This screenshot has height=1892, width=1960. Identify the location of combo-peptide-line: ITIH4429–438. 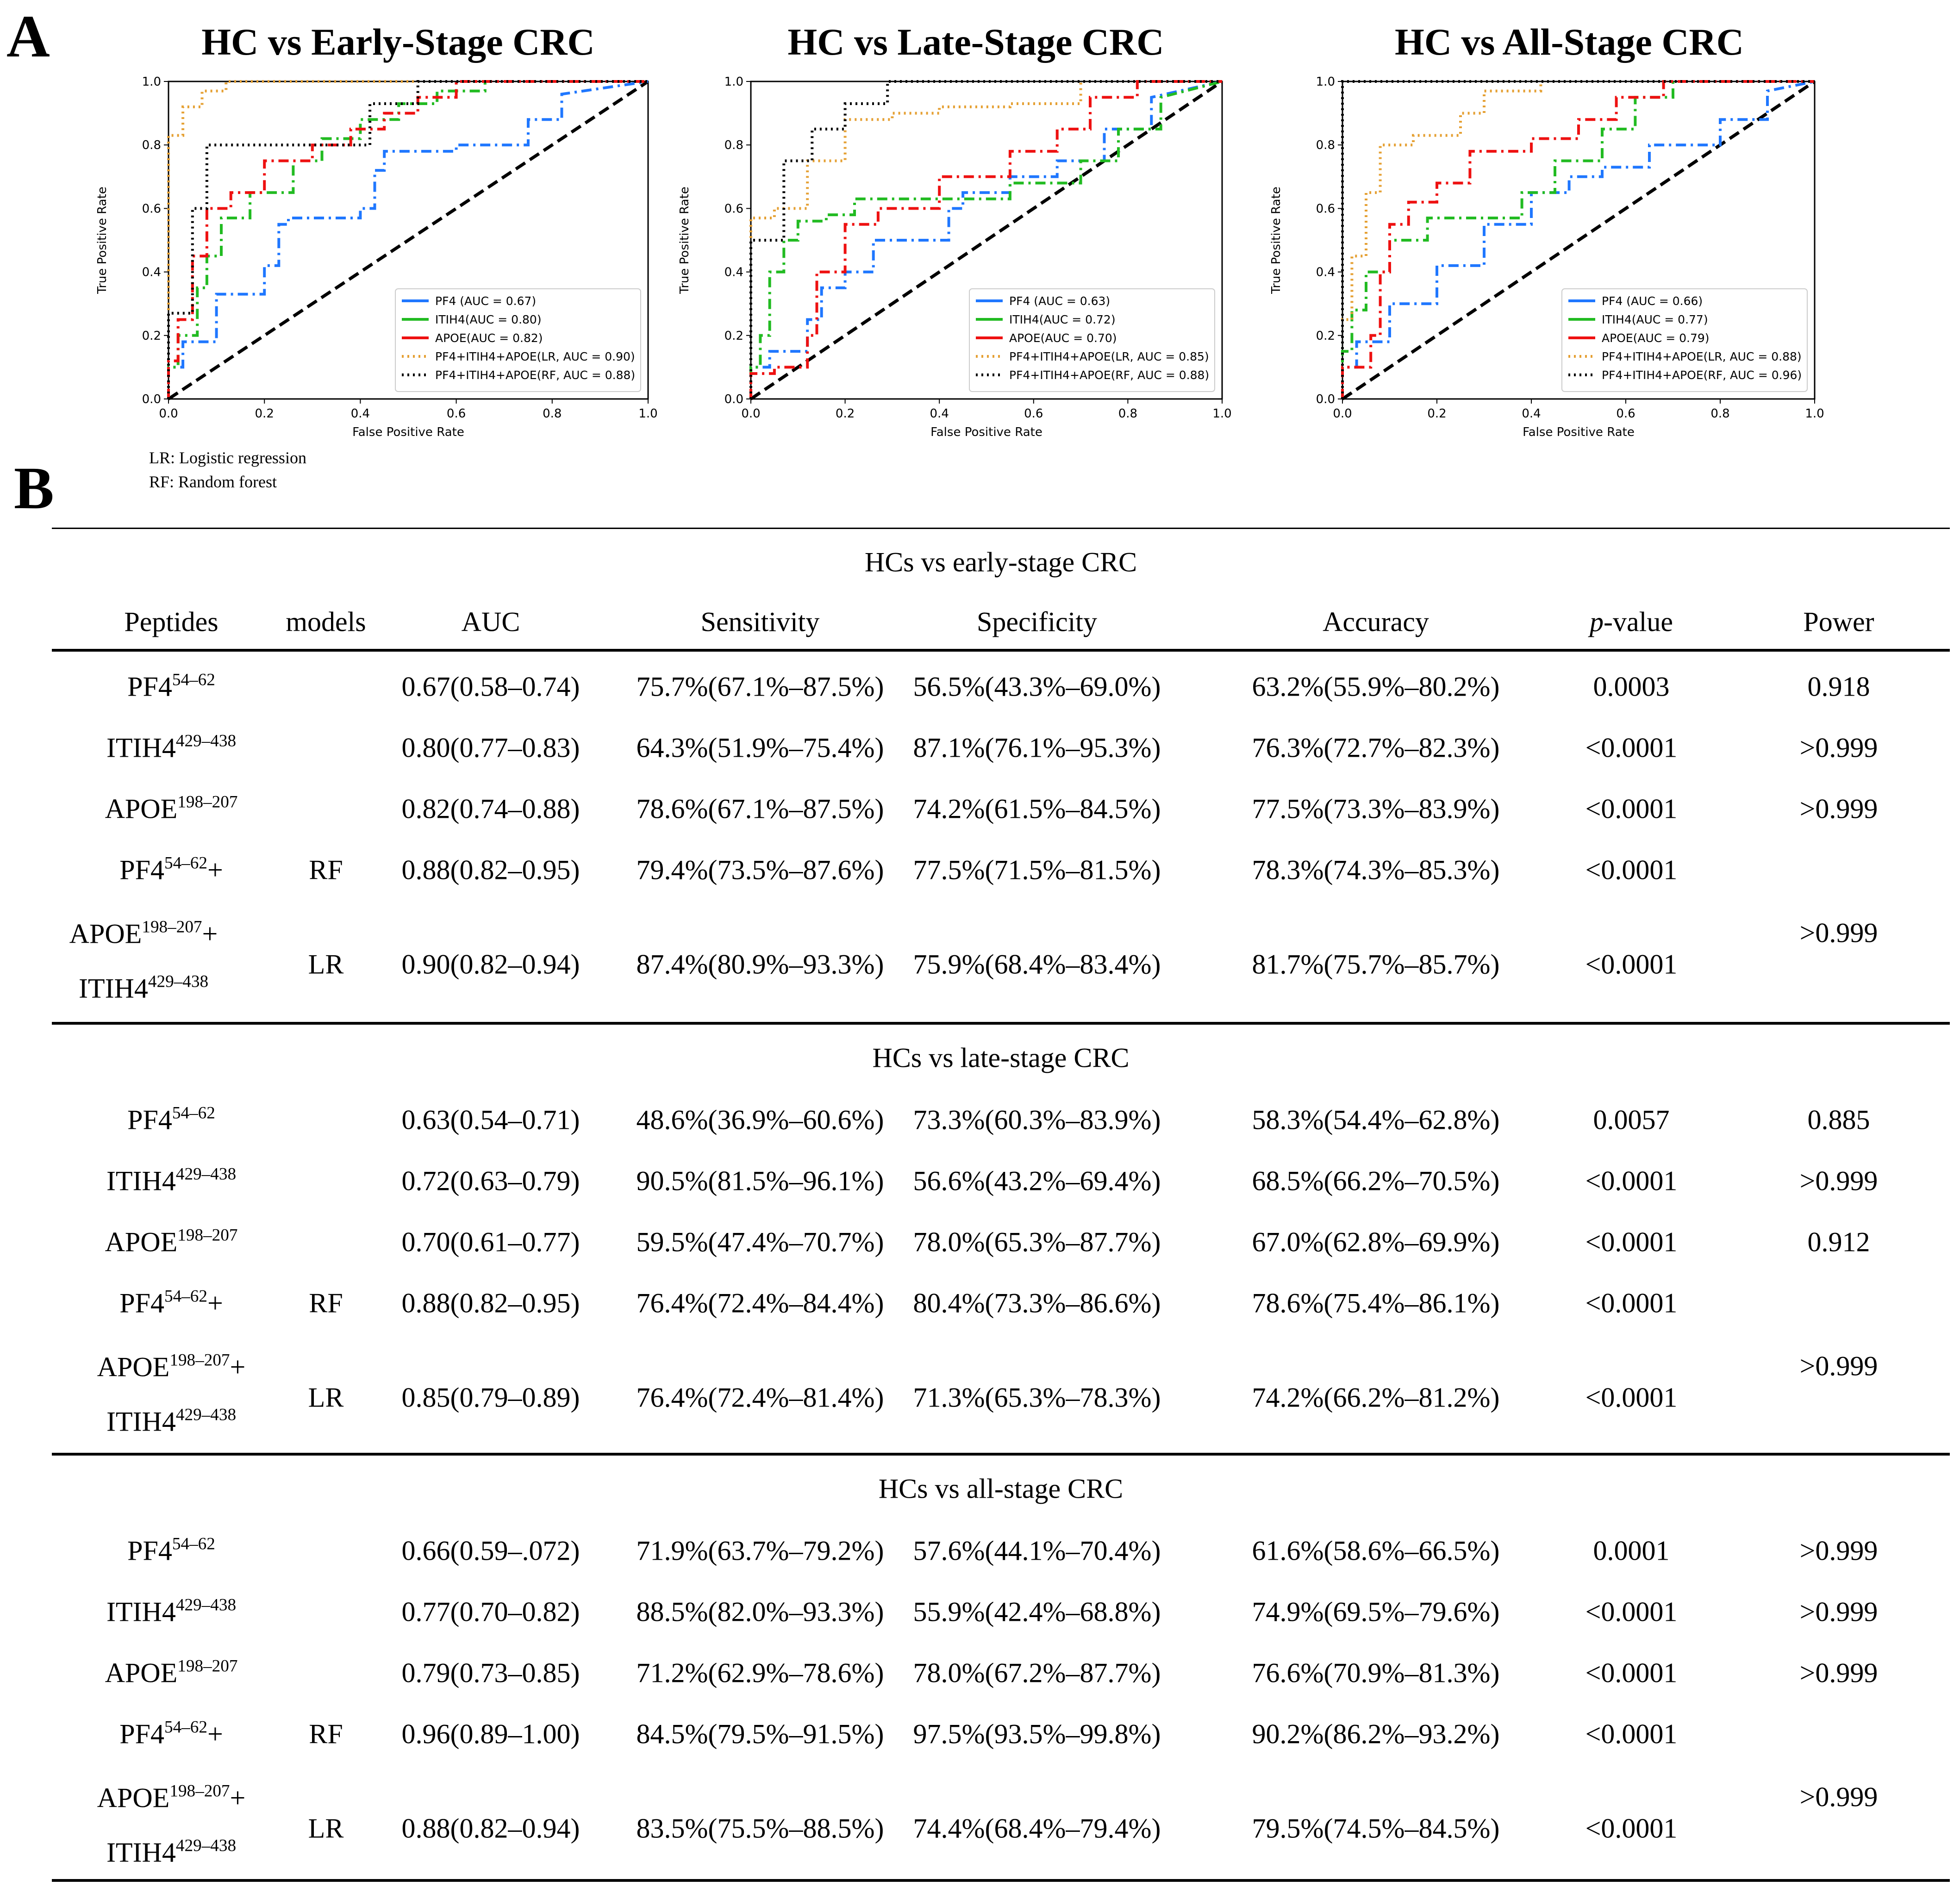
(171, 1422).